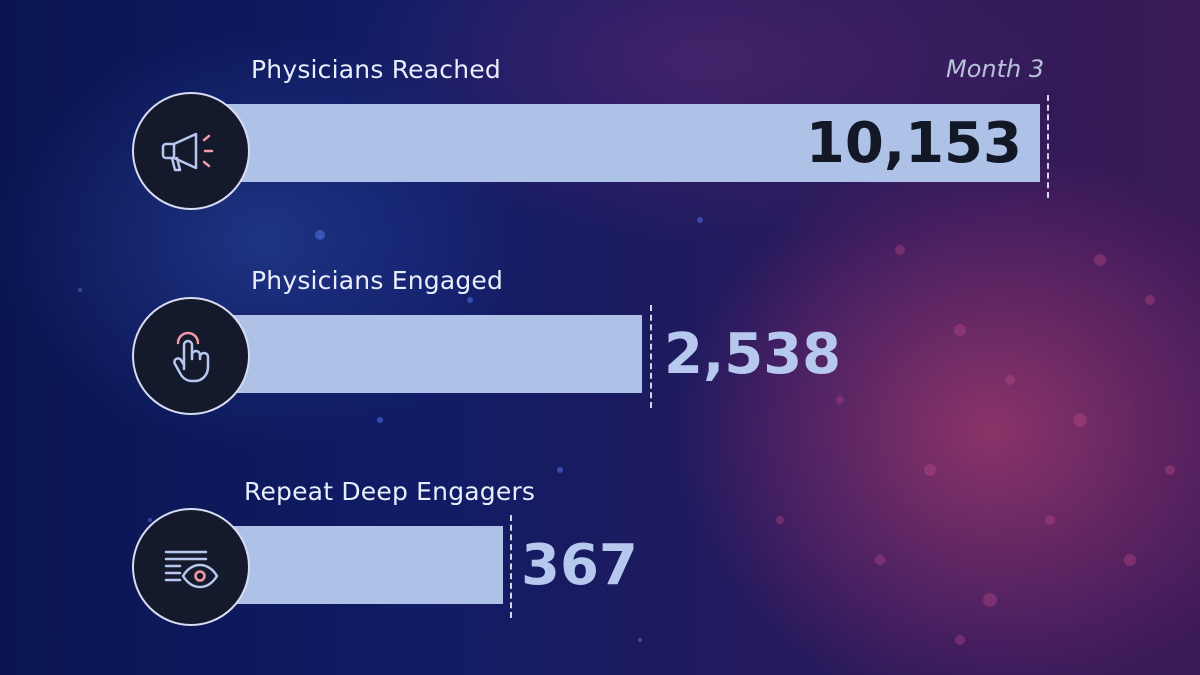 This screenshot has width=1200, height=675. Describe the element at coordinates (377, 280) in the screenshot. I see `metric-label: Physicians Engaged` at that location.